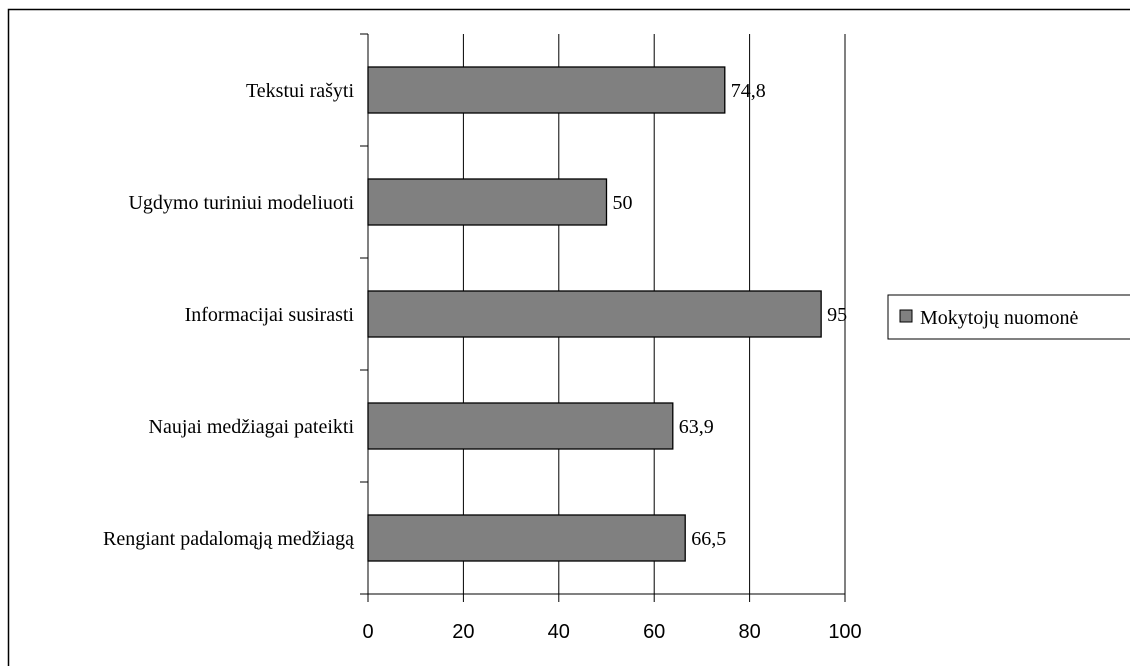  Describe the element at coordinates (270, 315) in the screenshot. I see `category-label: Informacijai susirasti` at that location.